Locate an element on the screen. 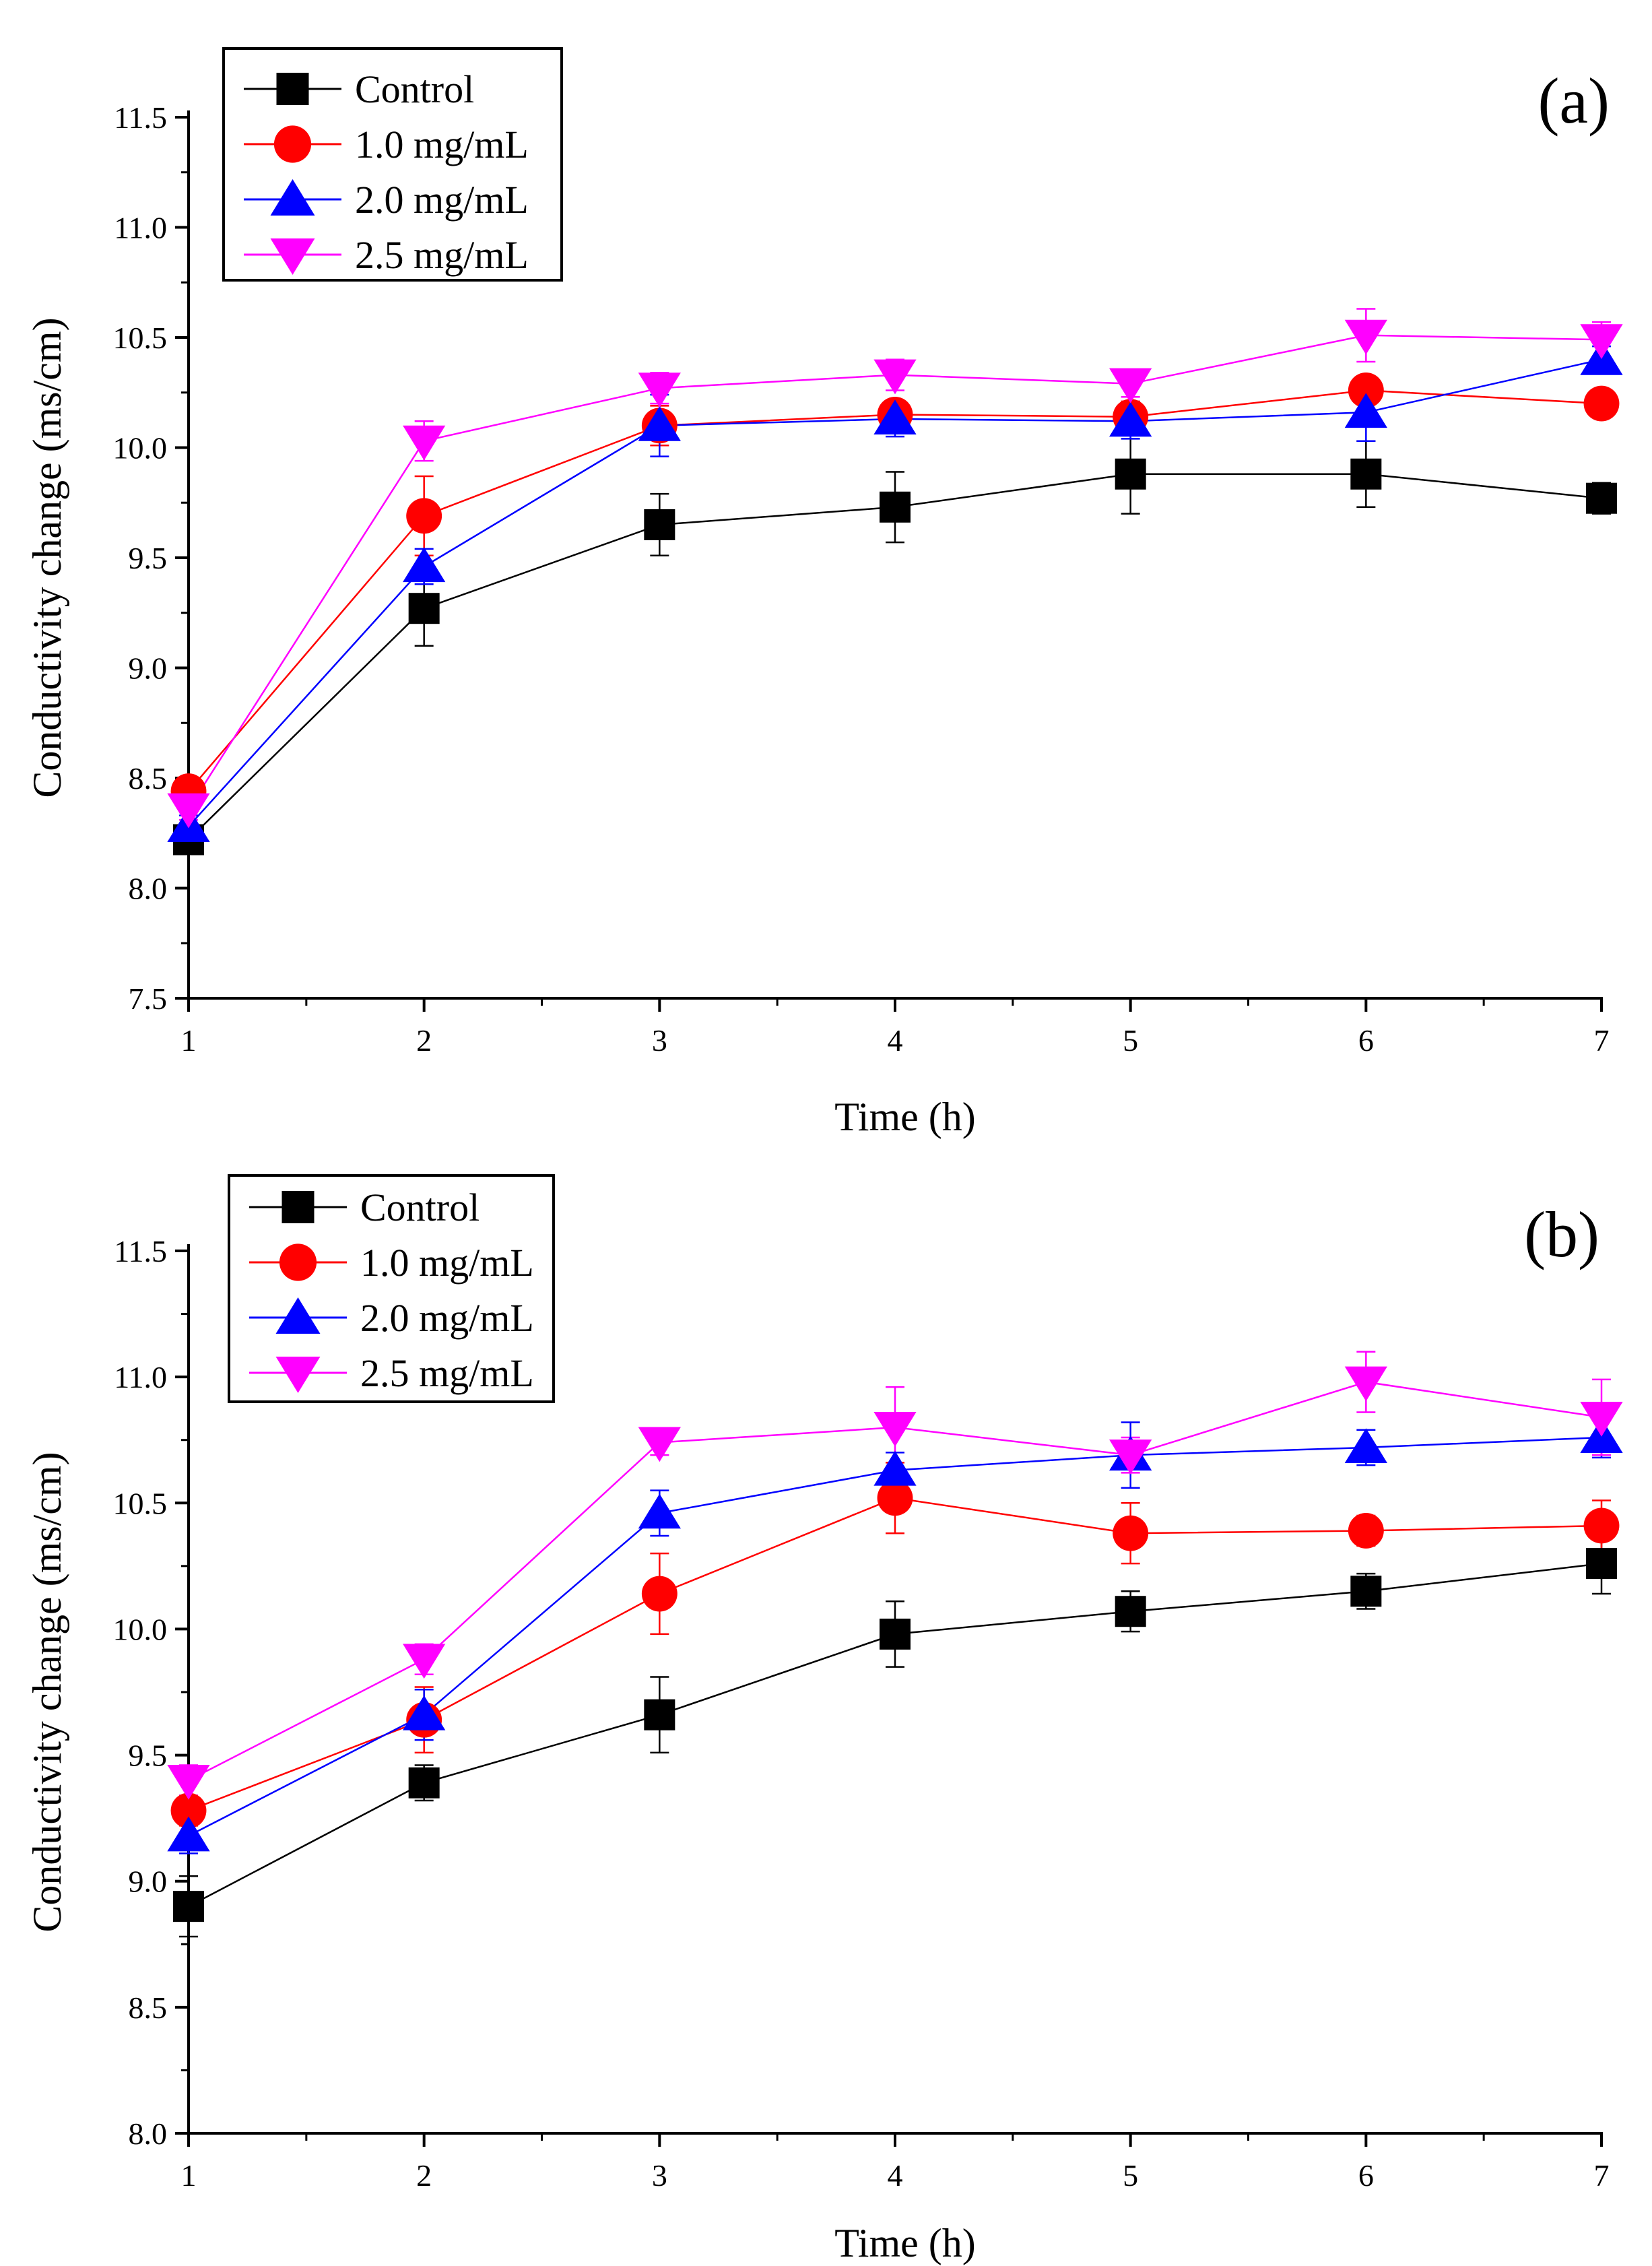 The image size is (1652, 2266). y-tick-label: 7.5 is located at coordinates (148, 998).